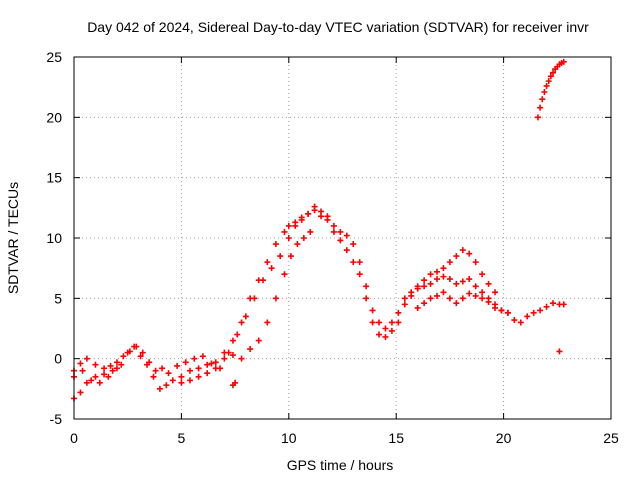 This screenshot has width=640, height=480. I want to click on x-axis-label: GPS time / hours, so click(340, 465).